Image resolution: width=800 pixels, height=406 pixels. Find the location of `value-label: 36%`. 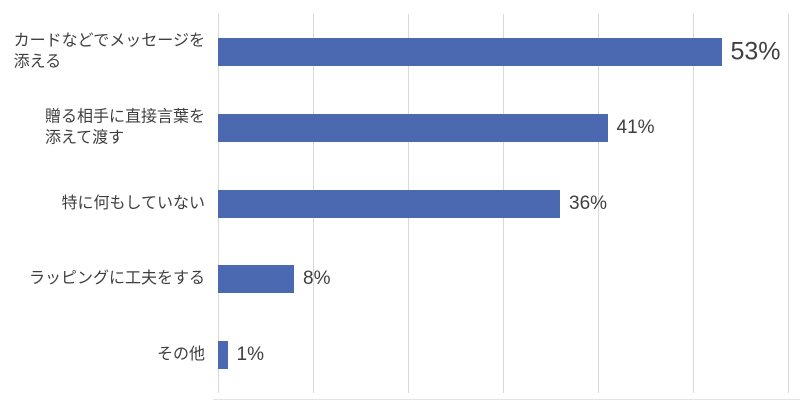

value-label: 36% is located at coordinates (588, 203).